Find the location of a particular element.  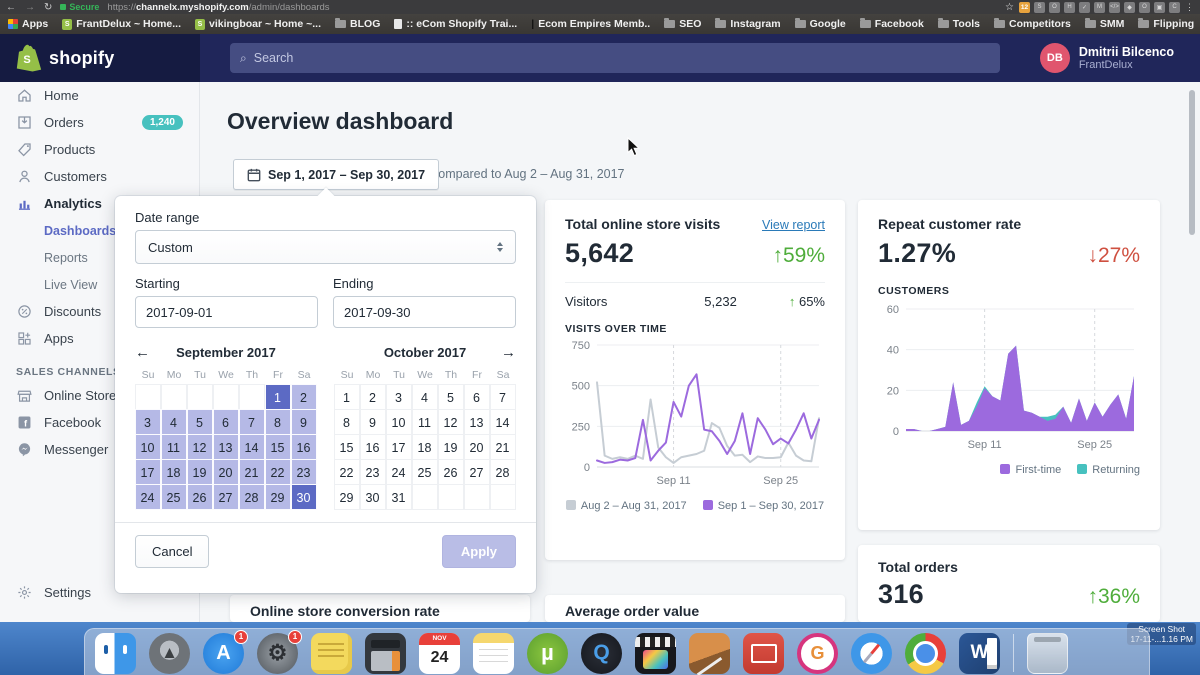

back-icon: ← is located at coordinates (11, 7).